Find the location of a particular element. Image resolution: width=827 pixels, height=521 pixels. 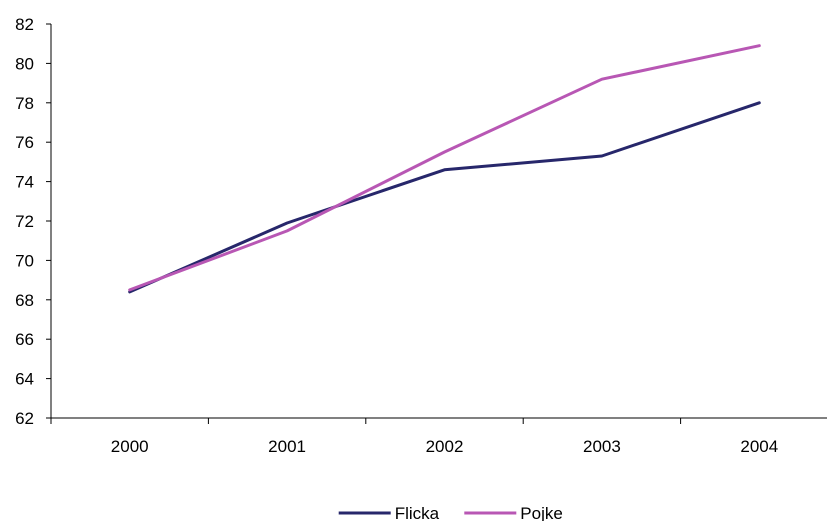

x-axis-ticks is located at coordinates (439, 421).